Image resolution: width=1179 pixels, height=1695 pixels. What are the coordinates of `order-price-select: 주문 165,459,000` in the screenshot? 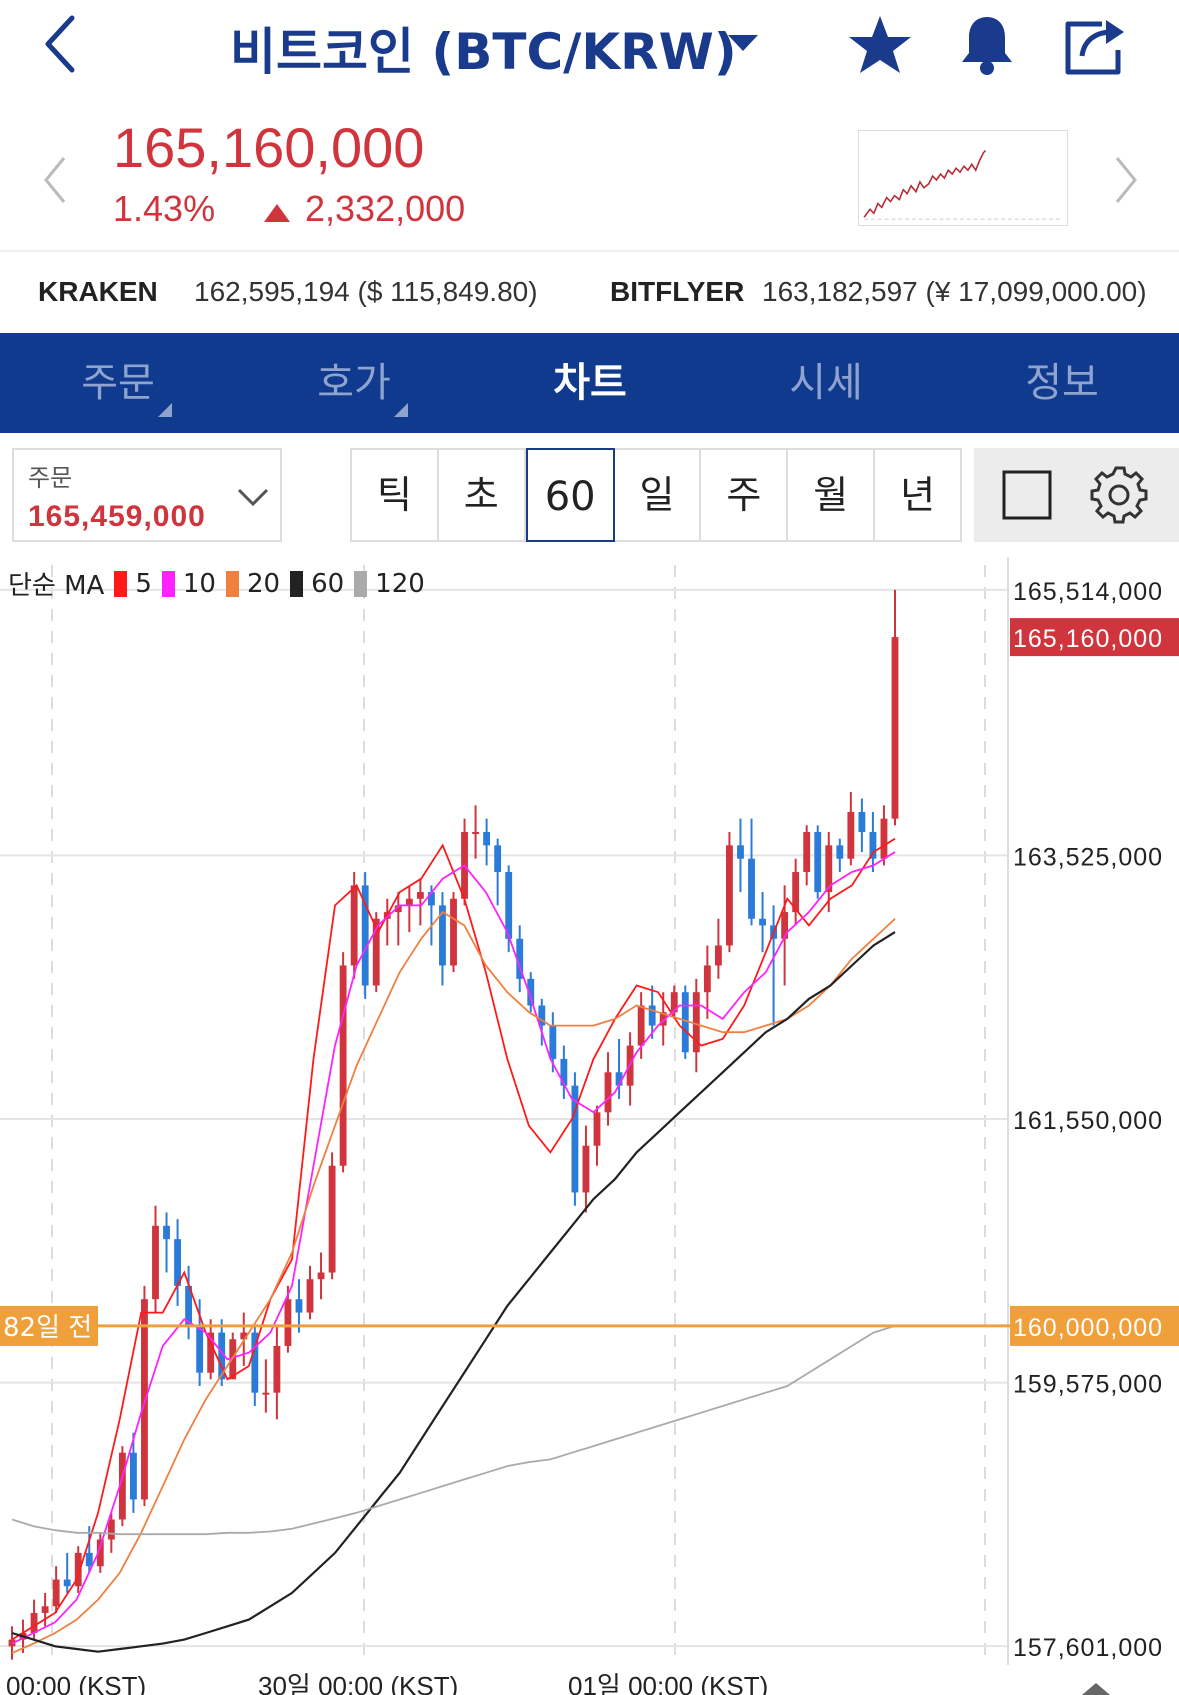 It's located at (147, 495).